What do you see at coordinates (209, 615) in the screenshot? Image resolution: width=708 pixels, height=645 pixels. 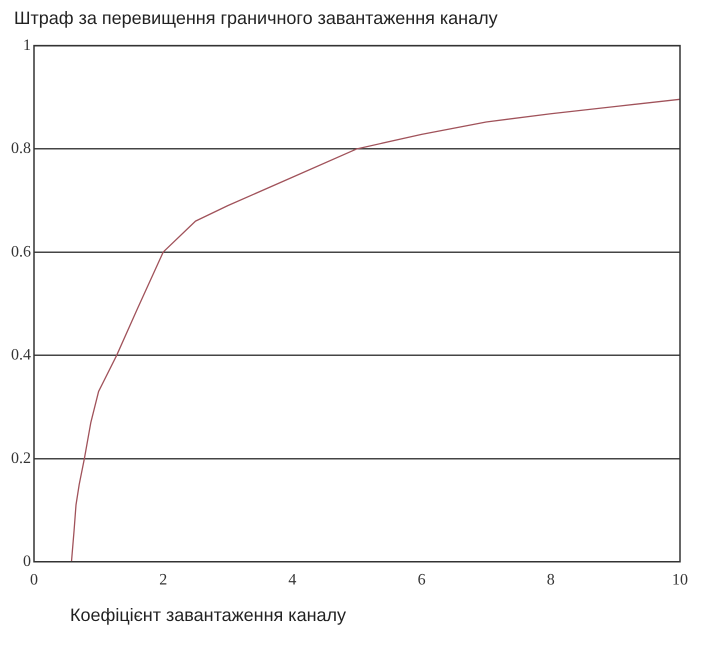 I see `x-axis-title: Коефіцієнт завантаження каналу` at bounding box center [209, 615].